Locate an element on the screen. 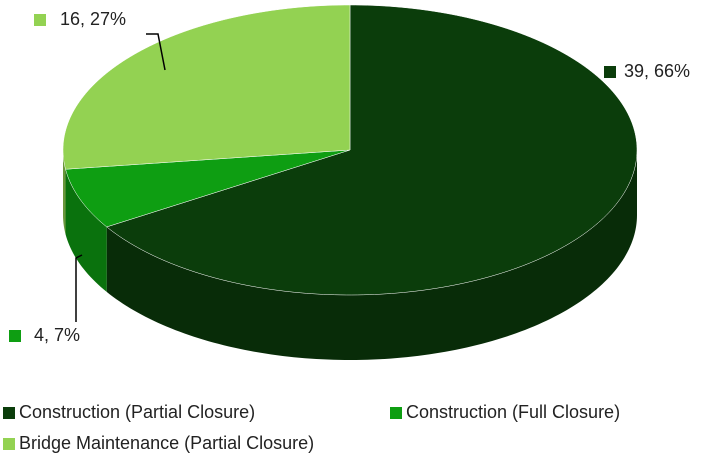 This screenshot has height=459, width=718. legend-label: Construction (Partial Closure) is located at coordinates (137, 412).